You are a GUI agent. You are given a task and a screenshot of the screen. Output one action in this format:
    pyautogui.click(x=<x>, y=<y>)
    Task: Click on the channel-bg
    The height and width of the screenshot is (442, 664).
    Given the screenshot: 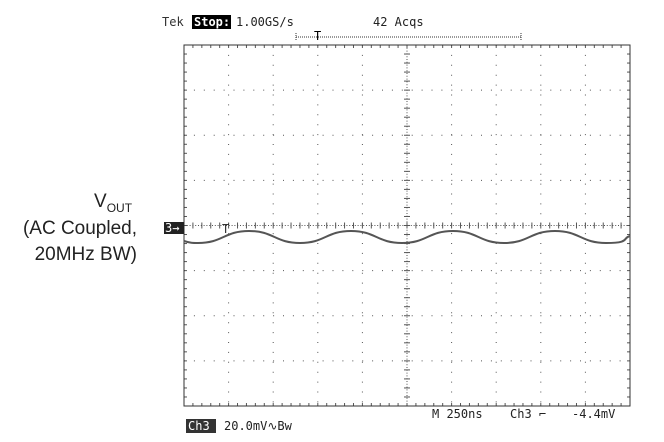 What is the action you would take?
    pyautogui.click(x=201, y=426)
    